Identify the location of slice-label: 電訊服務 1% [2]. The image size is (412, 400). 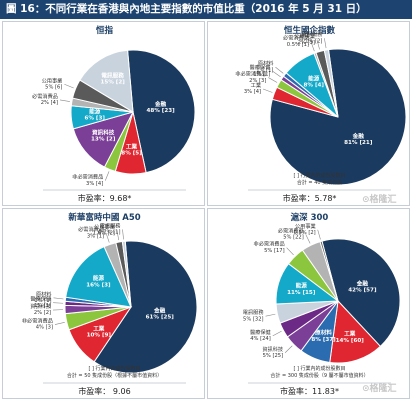
(313, 37).